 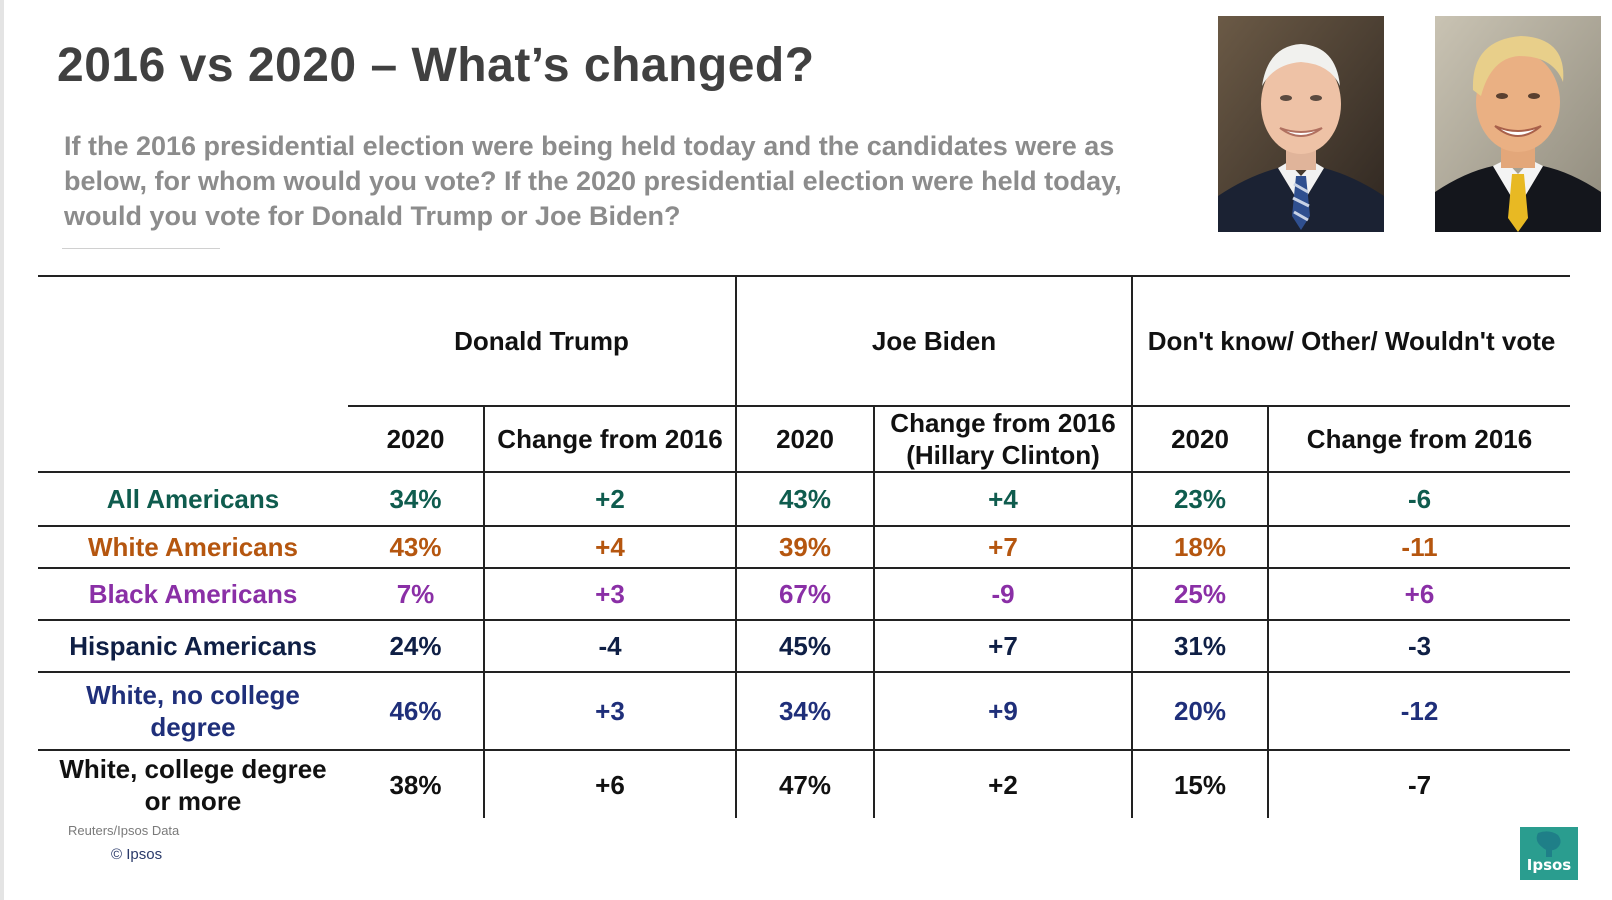 I want to click on cell-biden-2020: 45%, so click(x=804, y=646).